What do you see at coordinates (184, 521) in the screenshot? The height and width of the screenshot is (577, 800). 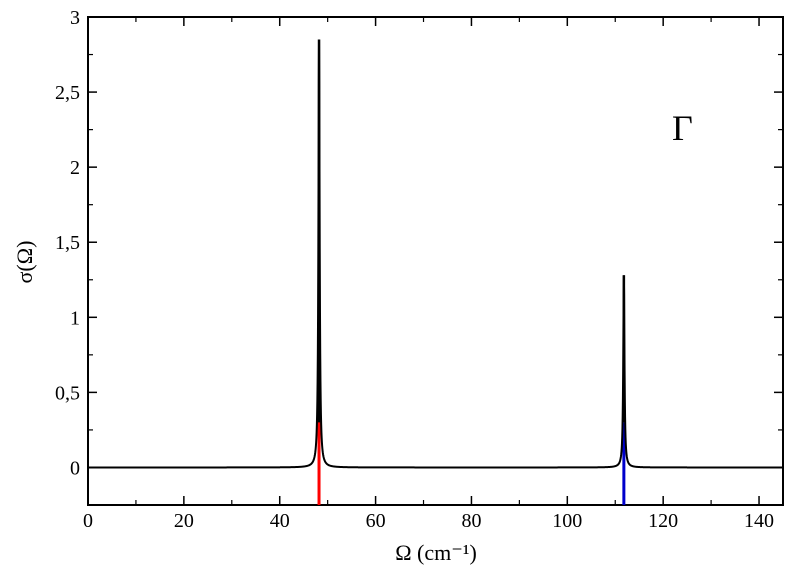 I see `x-tick-label: 20` at bounding box center [184, 521].